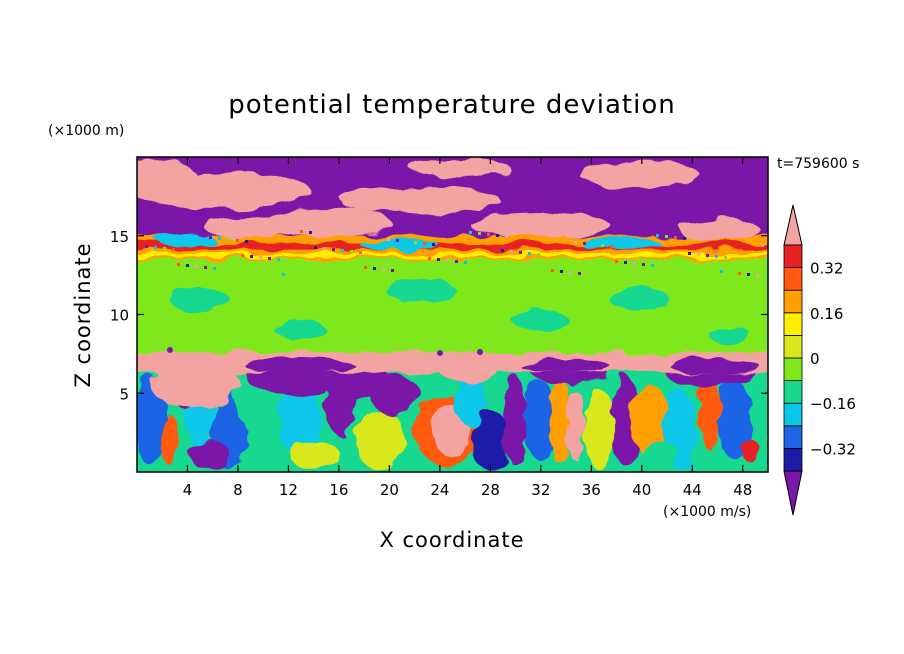  What do you see at coordinates (288, 490) in the screenshot?
I see `x-tick-label: 12` at bounding box center [288, 490].